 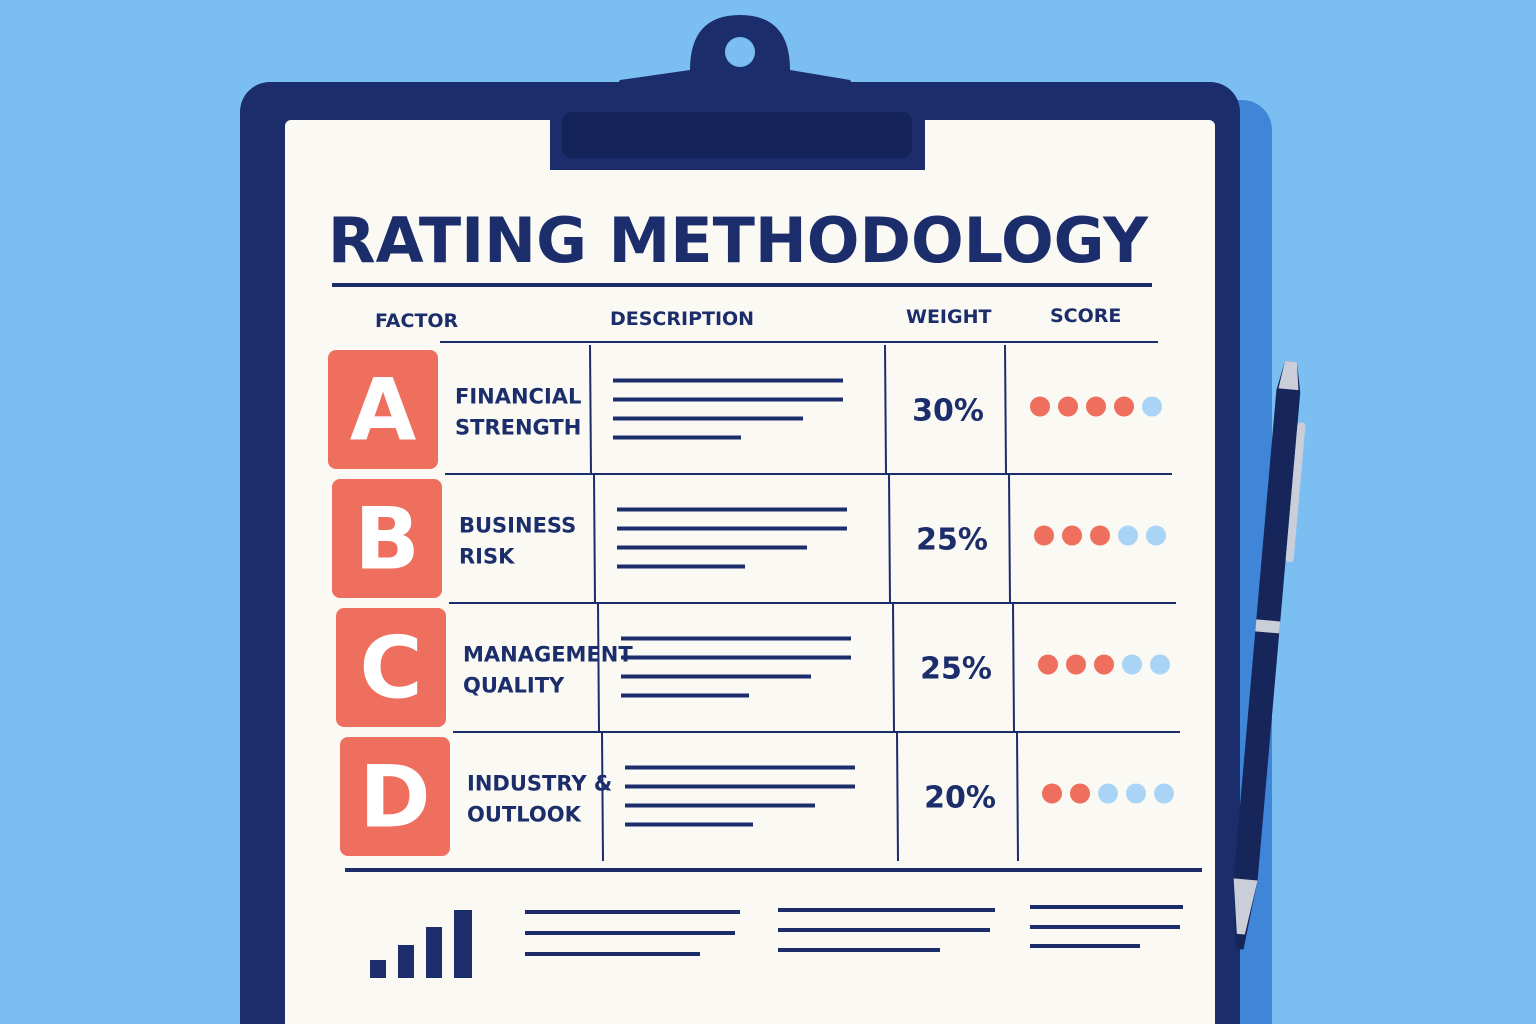 What do you see at coordinates (514, 686) in the screenshot?
I see `factor: QUALITY` at bounding box center [514, 686].